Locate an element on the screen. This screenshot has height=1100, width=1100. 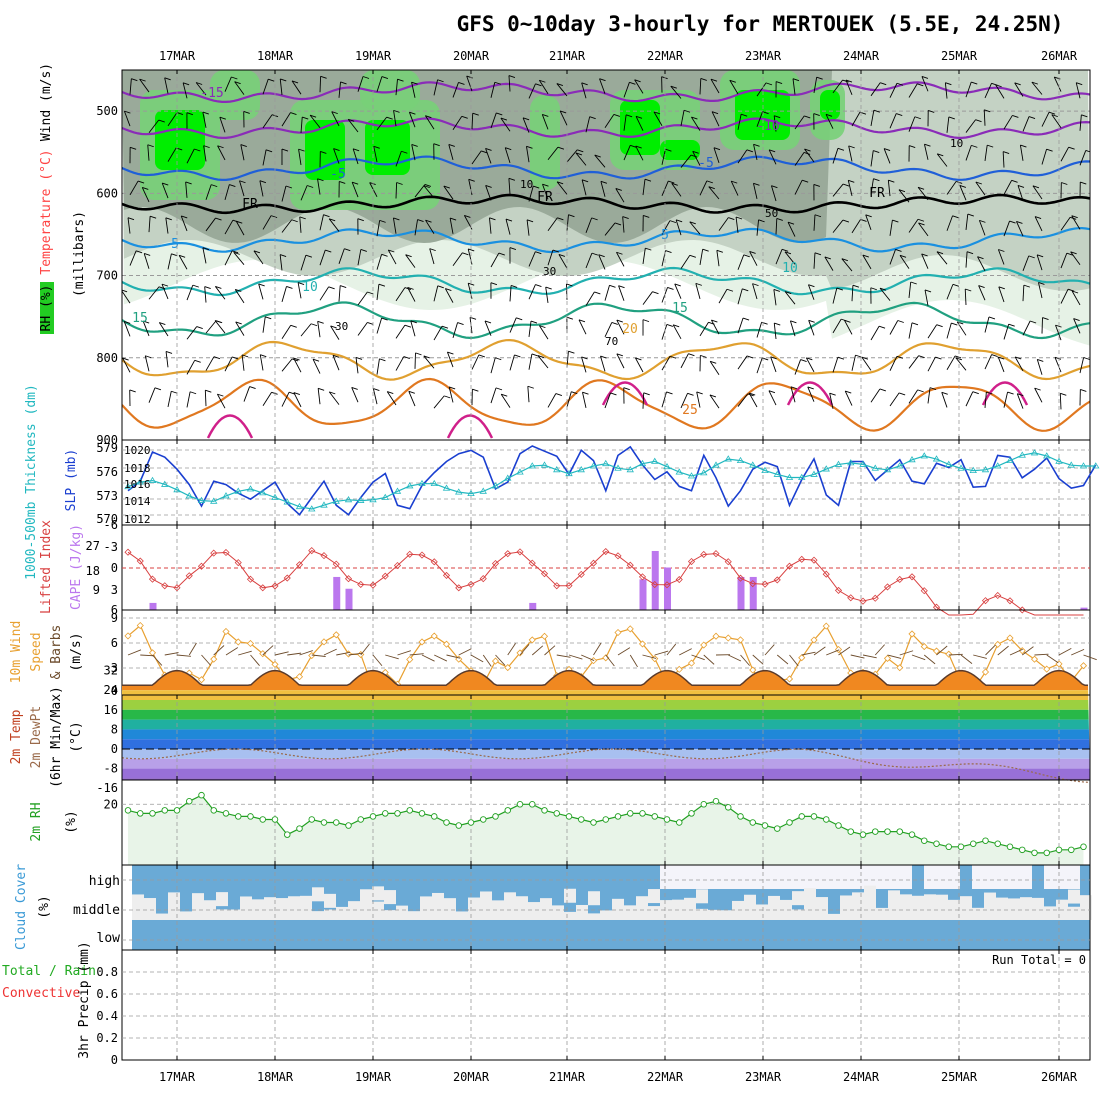
cloud-level-label: middle is located at coordinates (96, 910).